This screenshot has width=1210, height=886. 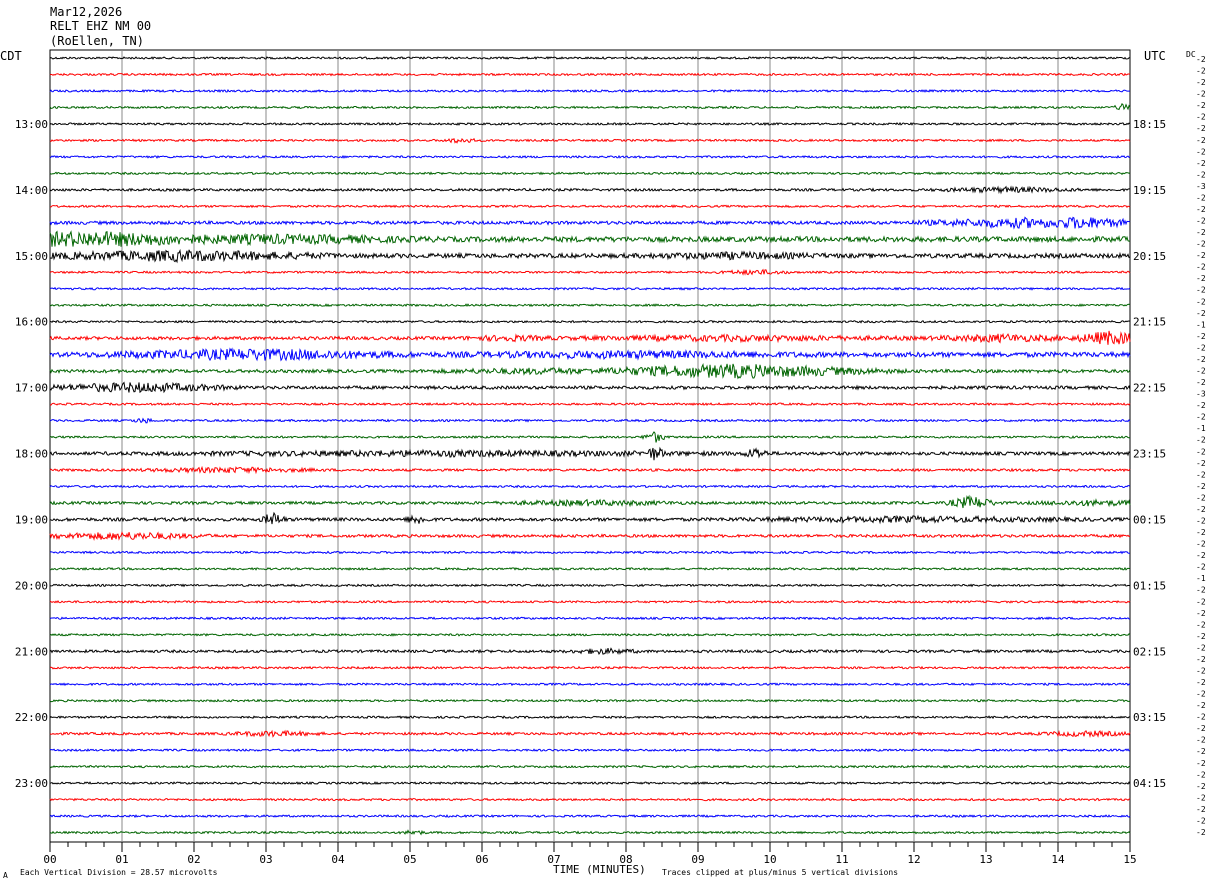 I want to click on right-hour-label: 03:15, so click(x=1149, y=717).